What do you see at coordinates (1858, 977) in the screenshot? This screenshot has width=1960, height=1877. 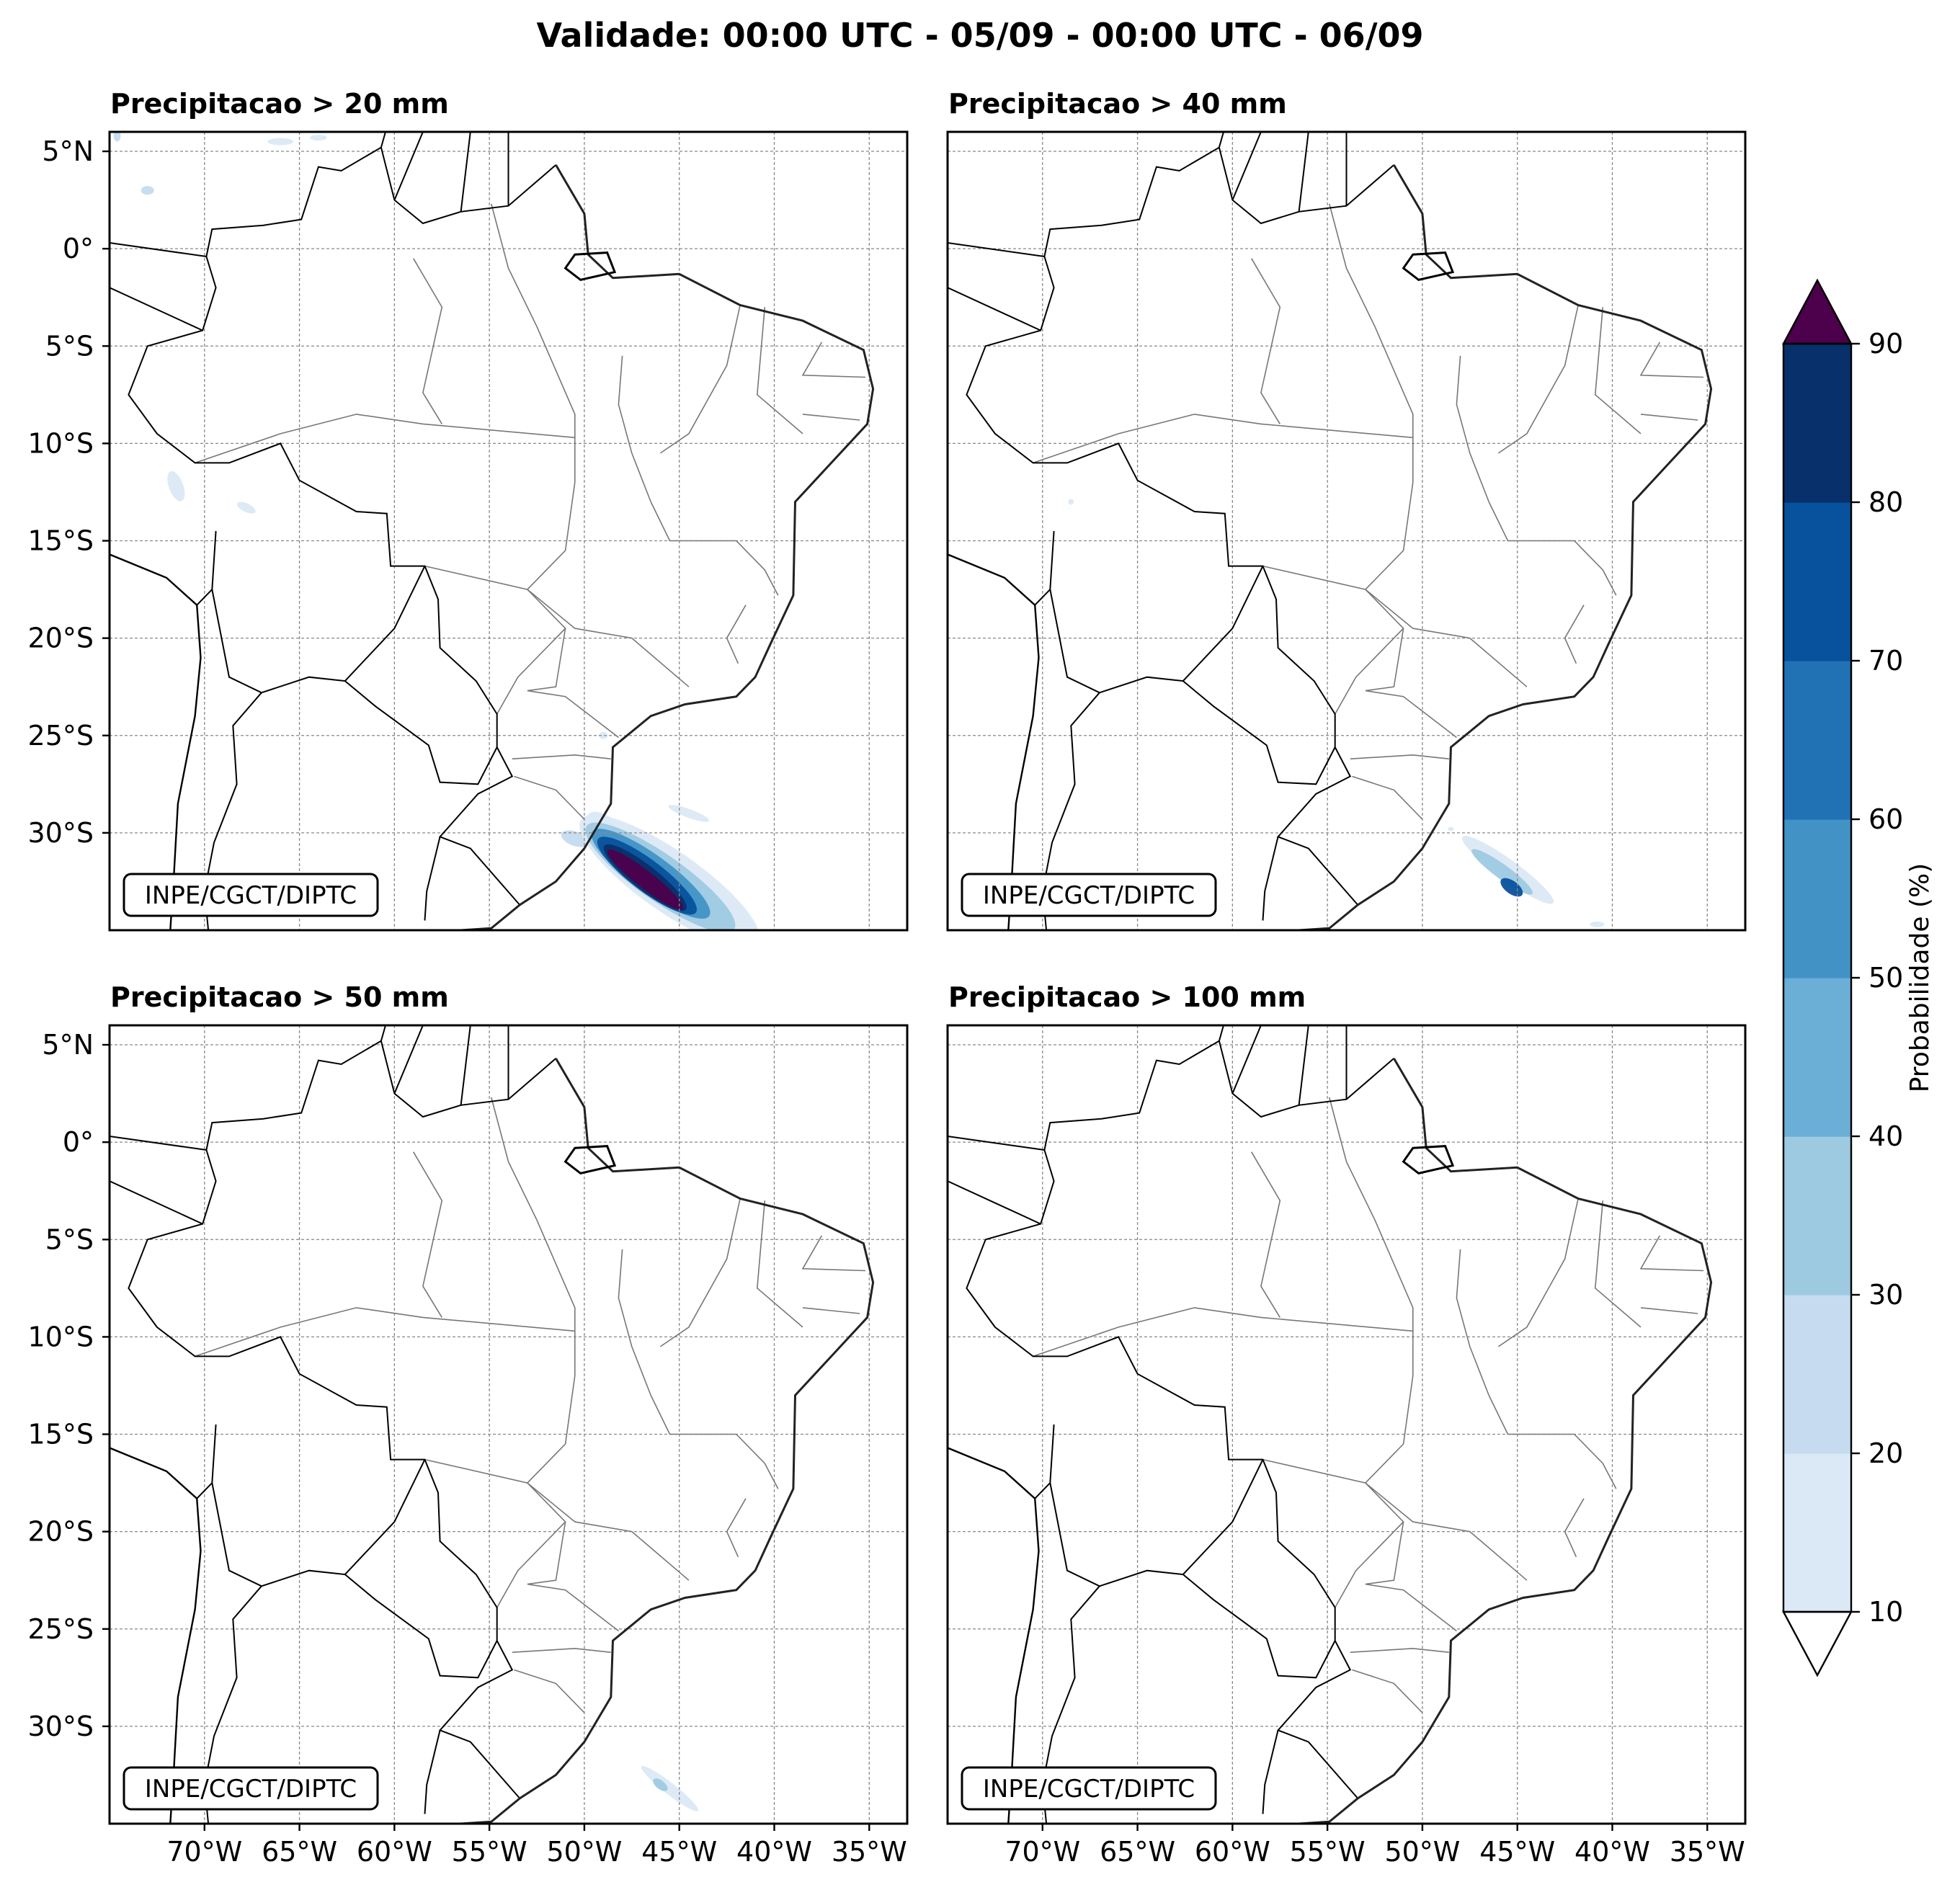 I see `colorbar: 10 20 30 40 50 60 70 80 90 Probabilidade (%)` at bounding box center [1858, 977].